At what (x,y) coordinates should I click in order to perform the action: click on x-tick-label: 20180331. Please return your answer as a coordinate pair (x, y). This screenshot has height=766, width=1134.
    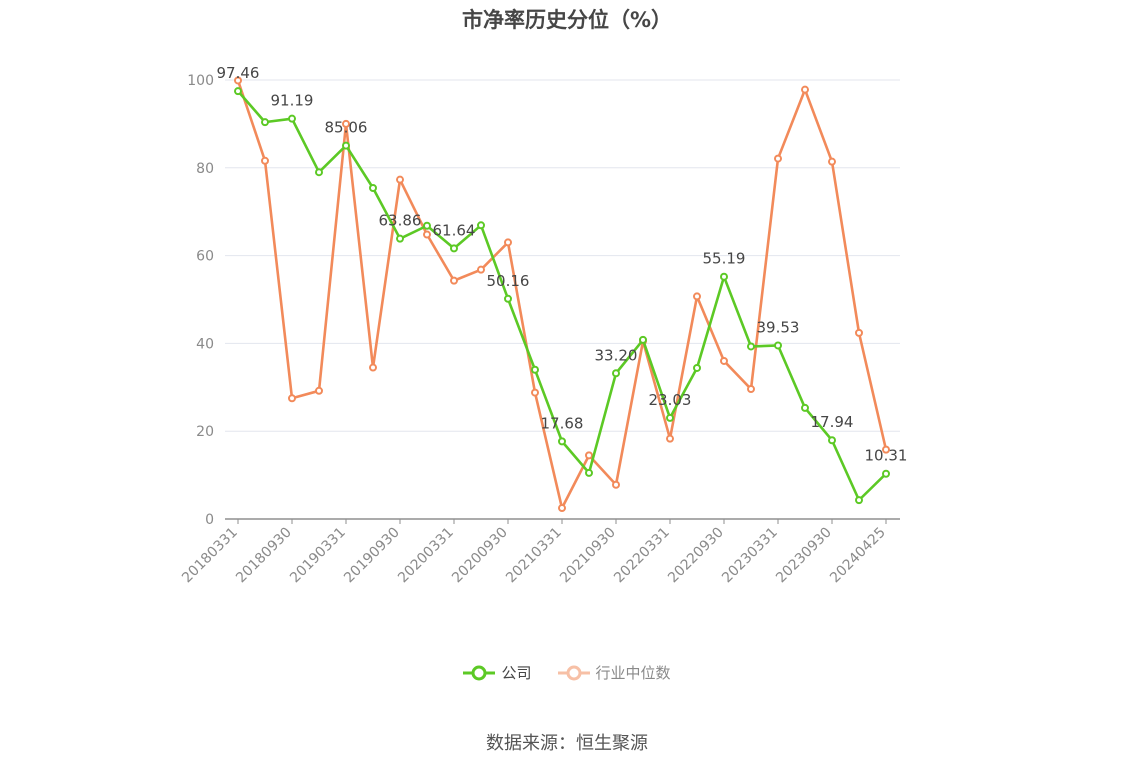
    Looking at the image, I should click on (210, 556).